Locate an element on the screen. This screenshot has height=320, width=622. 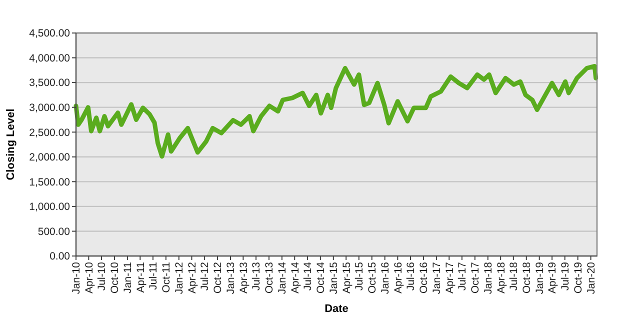
y-tick-label: 0.00 is located at coordinates (60, 256).